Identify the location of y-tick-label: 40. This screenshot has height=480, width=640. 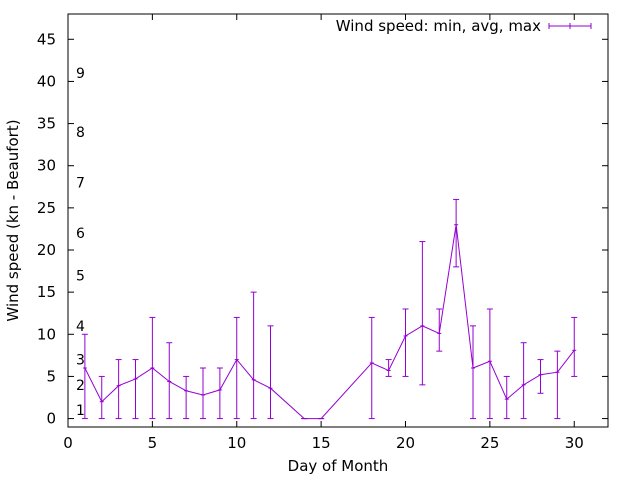
(46, 81).